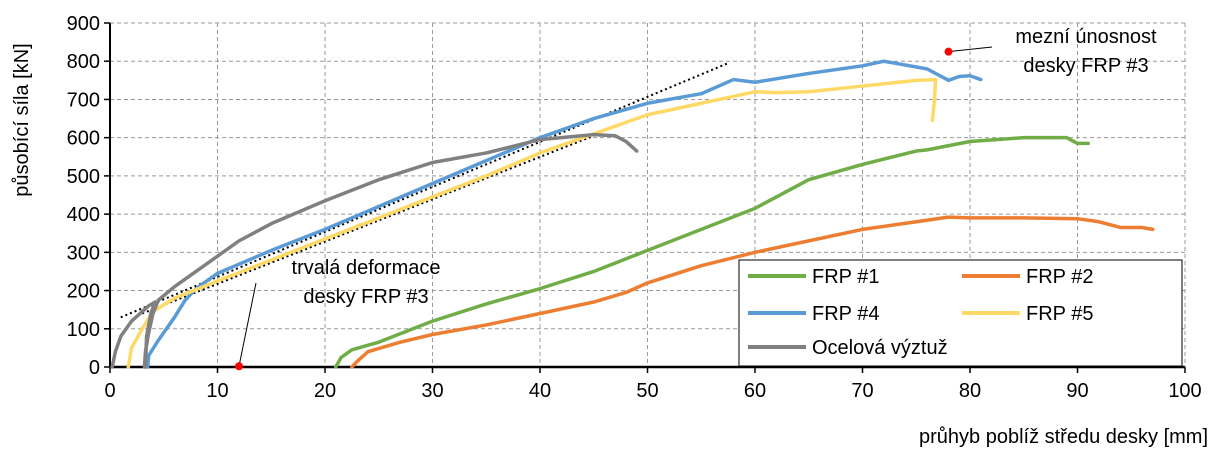 The height and width of the screenshot is (450, 1213). Describe the element at coordinates (432, 391) in the screenshot. I see `x-tick-label: 30` at that location.